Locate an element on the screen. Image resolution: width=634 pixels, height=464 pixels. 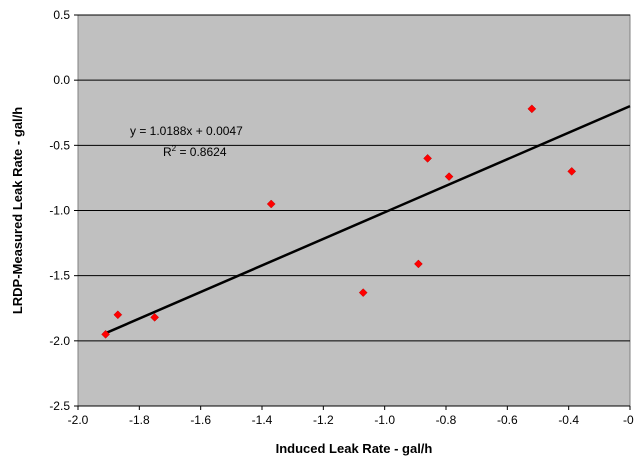
x-tick-label: -1.0 is located at coordinates (384, 420).